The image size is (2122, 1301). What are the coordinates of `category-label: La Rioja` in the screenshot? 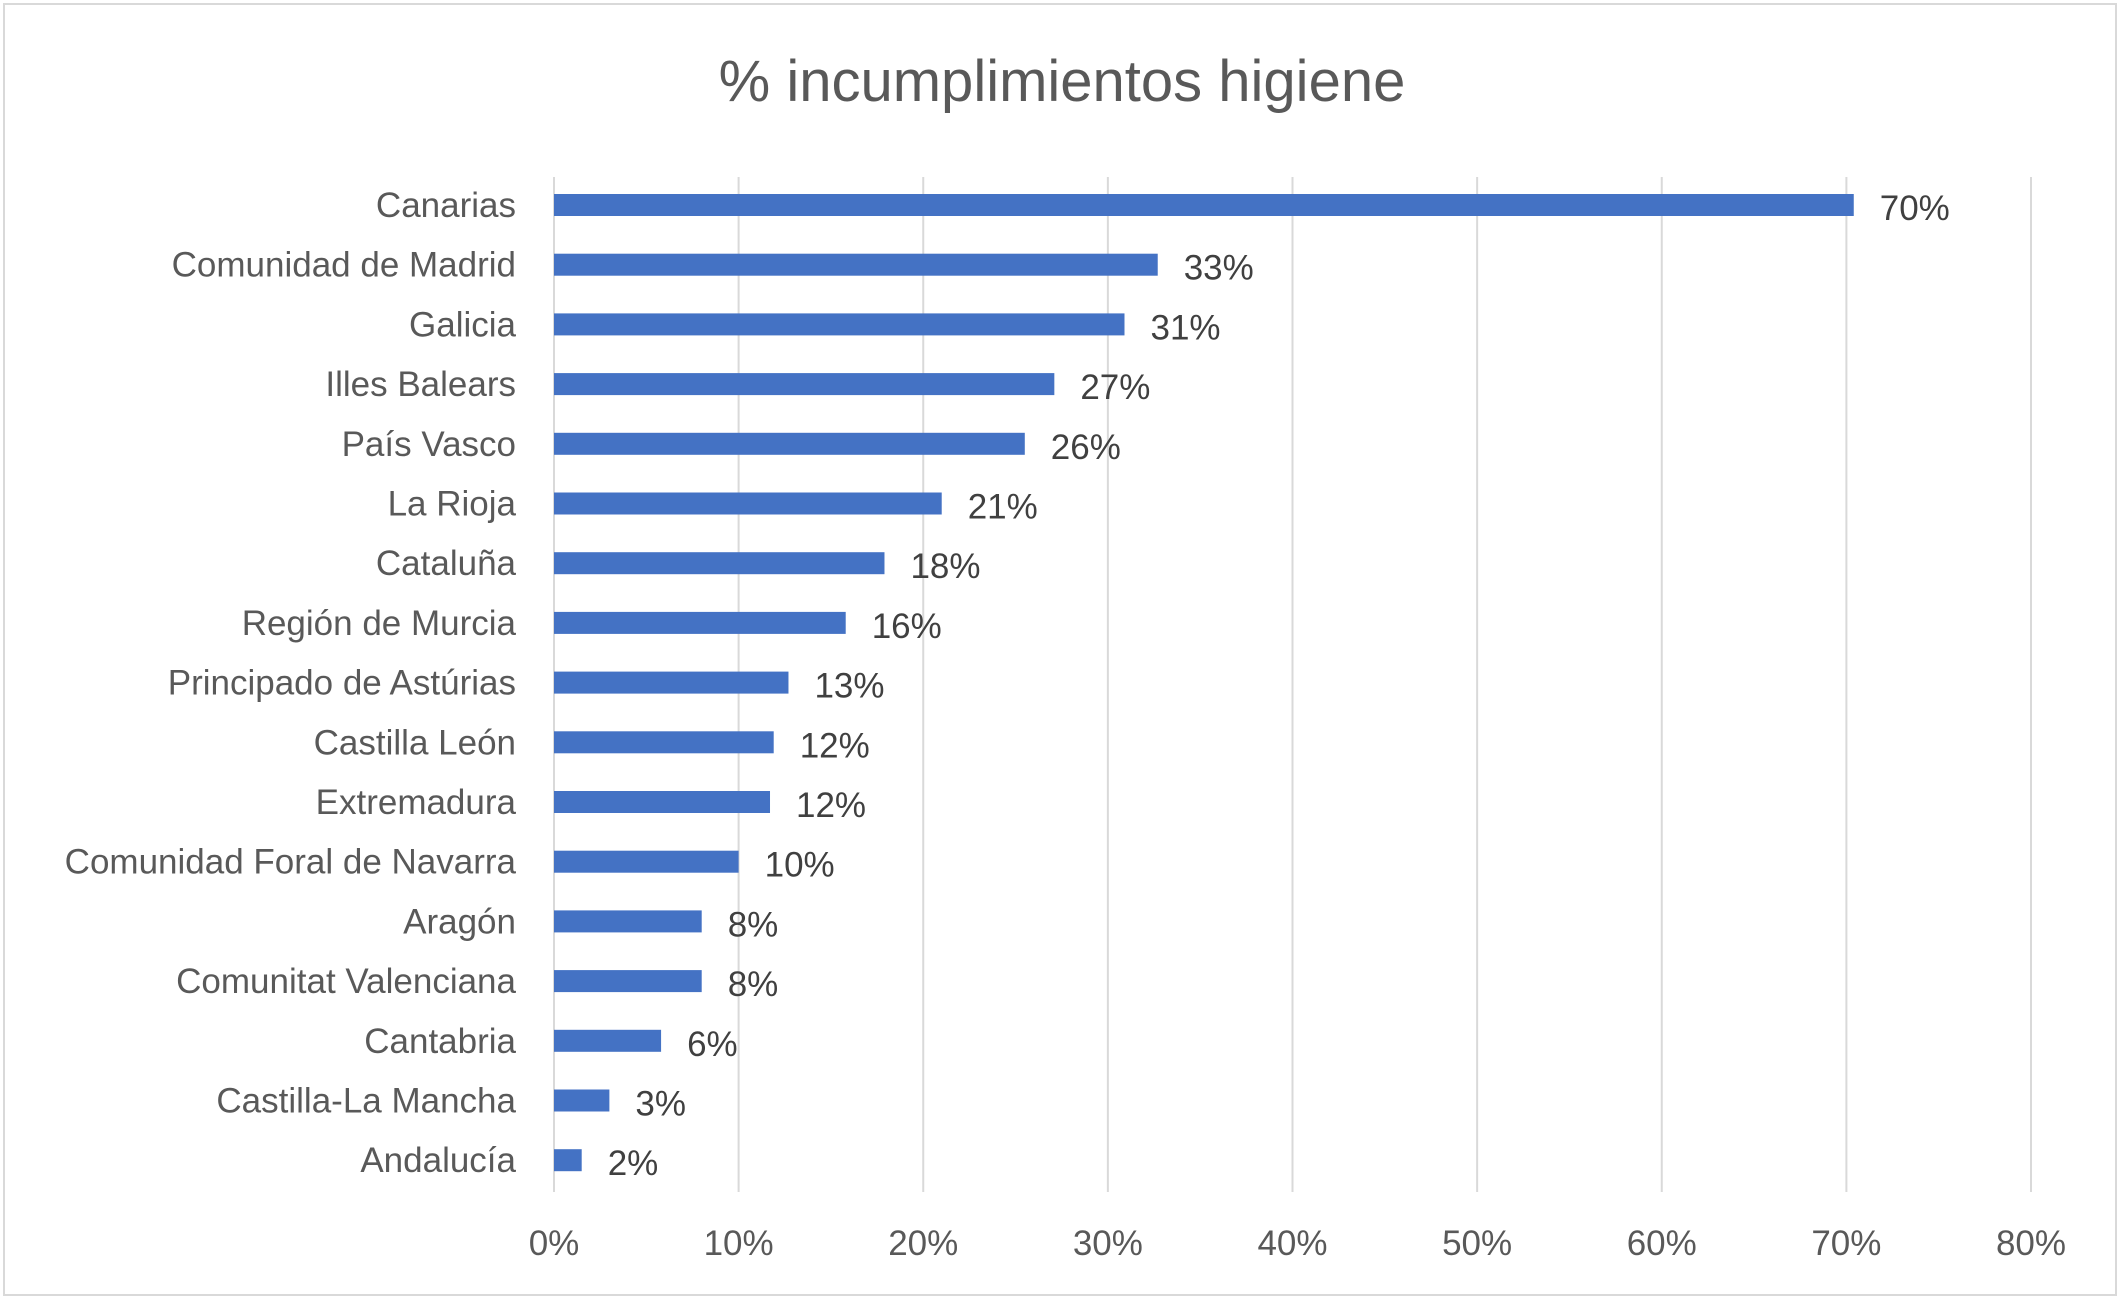 It's located at (452, 504).